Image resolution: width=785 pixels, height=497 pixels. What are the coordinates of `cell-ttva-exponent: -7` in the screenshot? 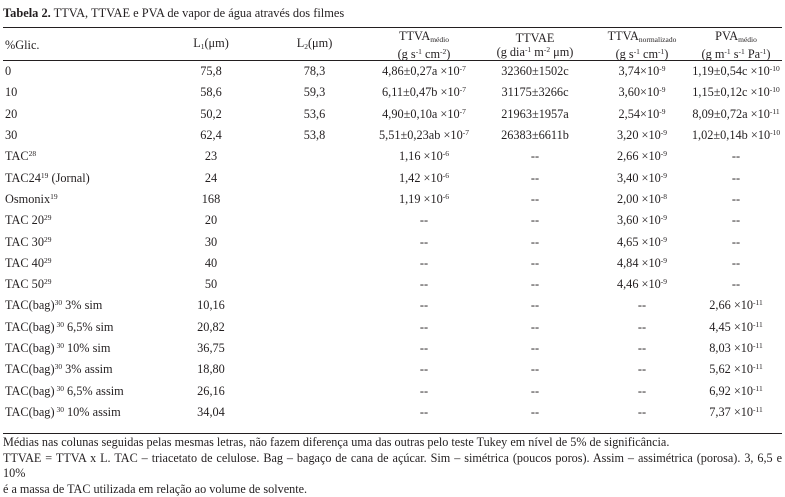 It's located at (466, 132).